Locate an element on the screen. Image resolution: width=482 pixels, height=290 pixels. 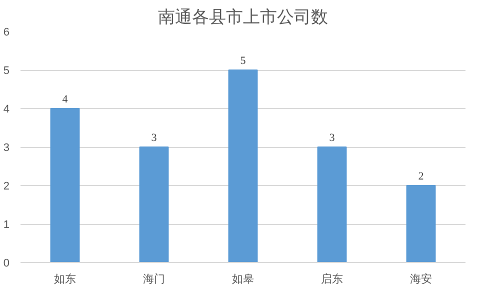
data-label: 5 is located at coordinates (243, 61).